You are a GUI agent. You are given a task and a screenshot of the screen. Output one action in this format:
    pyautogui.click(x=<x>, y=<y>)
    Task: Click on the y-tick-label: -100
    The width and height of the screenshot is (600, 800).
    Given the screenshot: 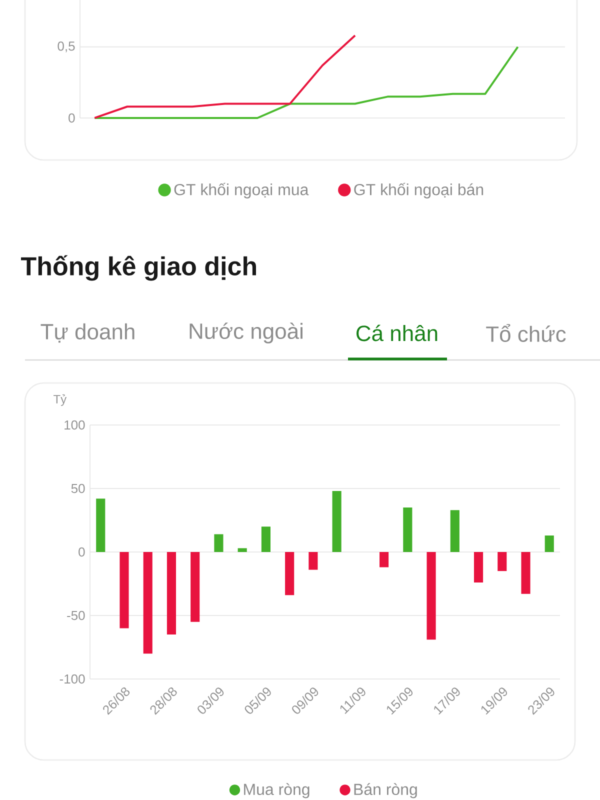 What is the action you would take?
    pyautogui.click(x=72, y=679)
    